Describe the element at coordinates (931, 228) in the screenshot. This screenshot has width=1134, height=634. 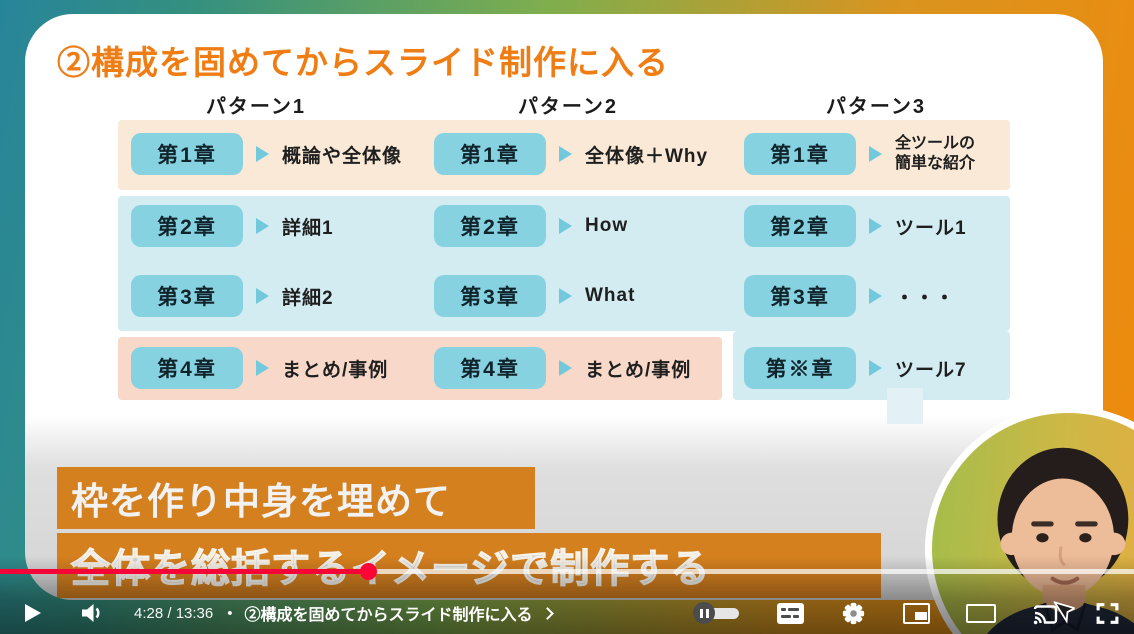
I see `row-desc: ツール1` at that location.